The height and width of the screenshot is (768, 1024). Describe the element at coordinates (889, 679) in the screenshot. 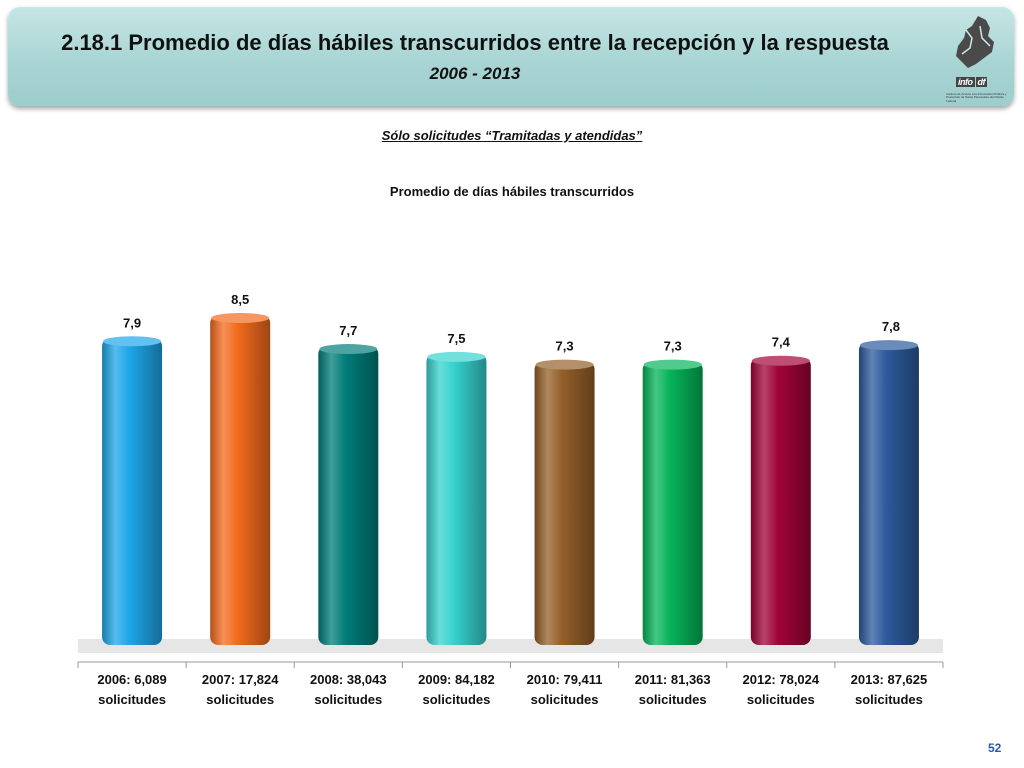

I see `category-label-7-0: 2013: 87,625` at that location.